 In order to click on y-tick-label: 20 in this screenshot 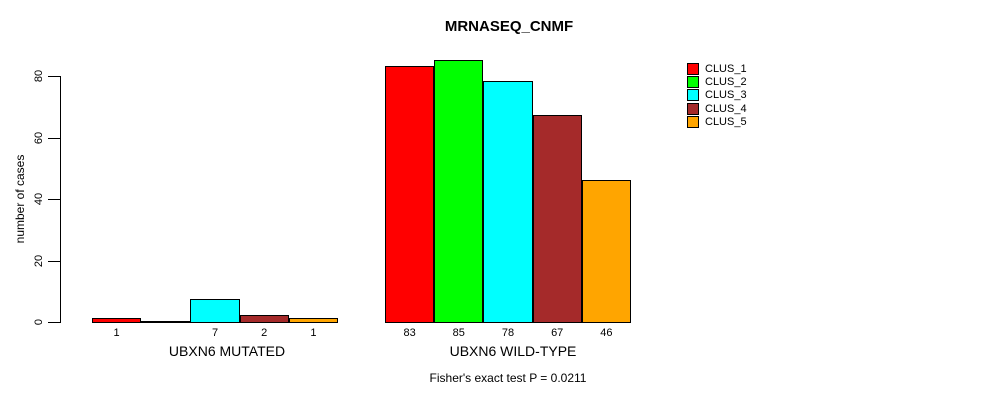, I will do `click(39, 260)`.